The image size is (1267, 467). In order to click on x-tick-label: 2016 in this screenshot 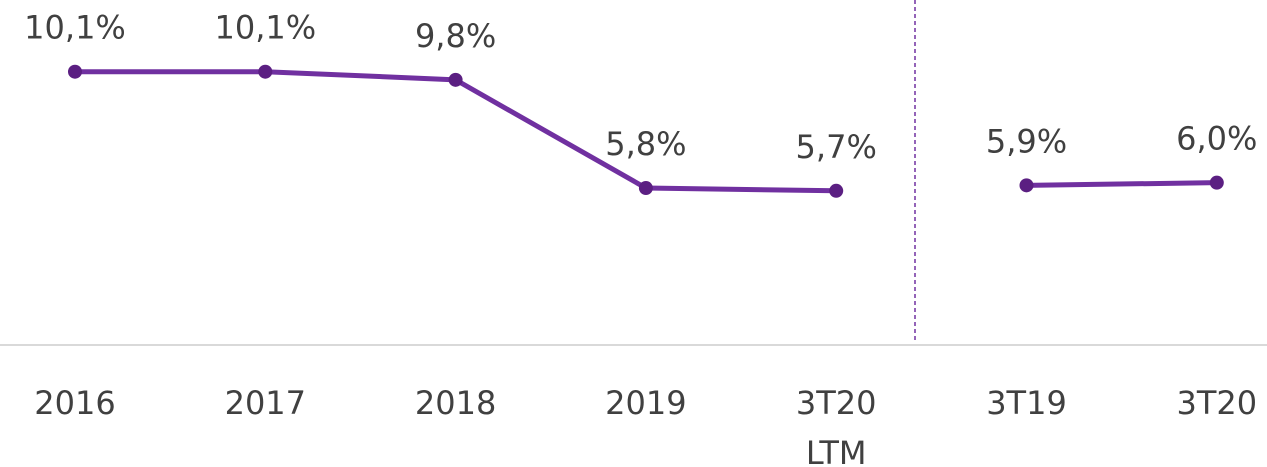, I will do `click(75, 403)`.